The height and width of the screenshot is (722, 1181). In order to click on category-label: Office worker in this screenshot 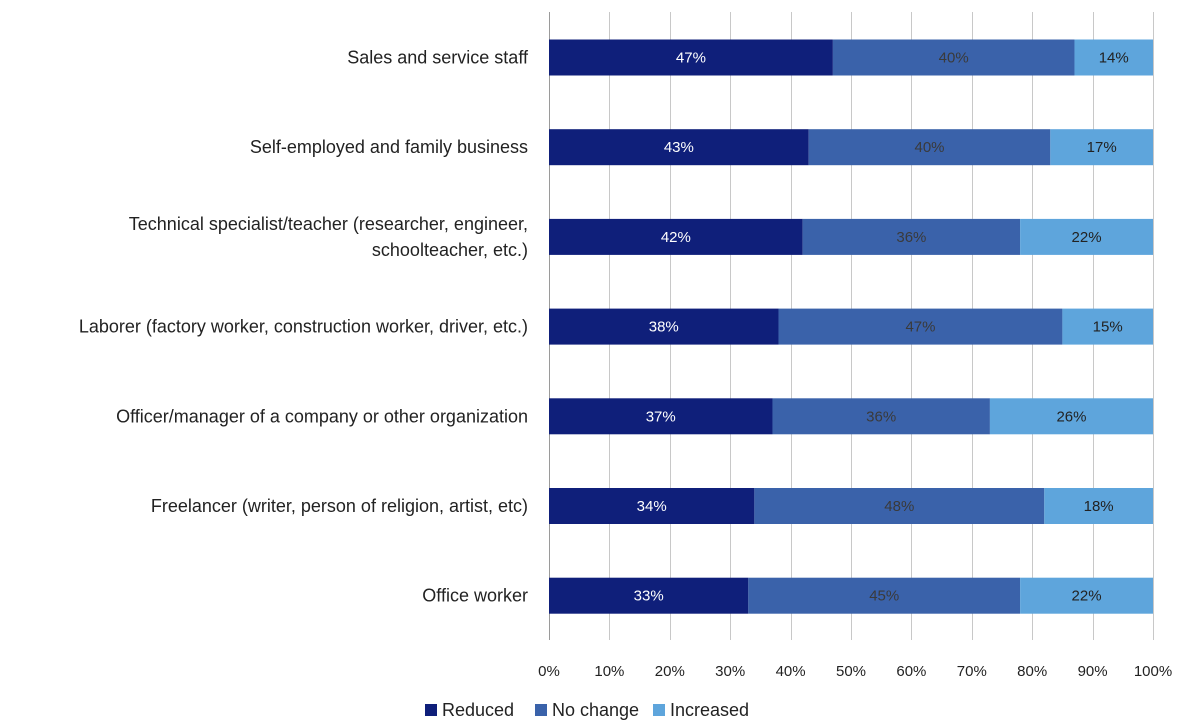, I will do `click(475, 596)`.